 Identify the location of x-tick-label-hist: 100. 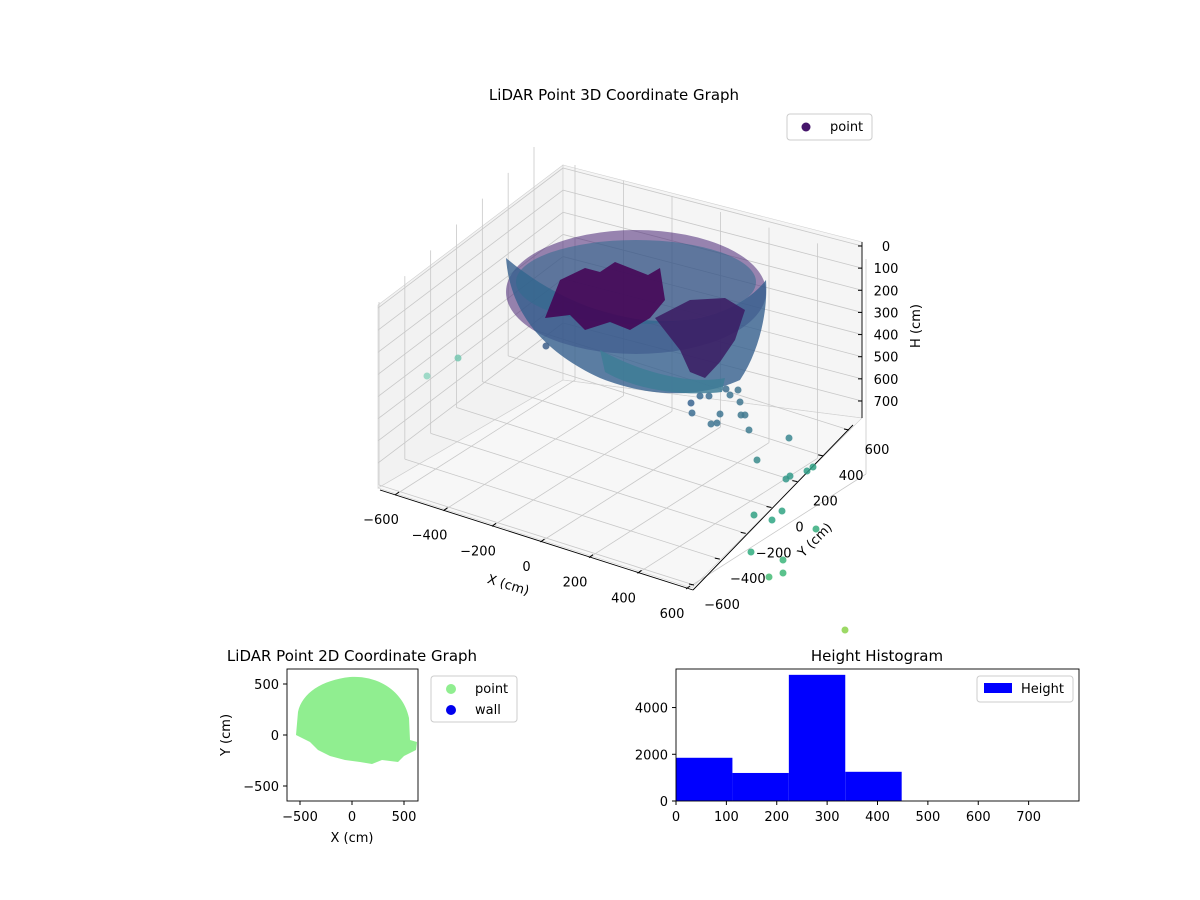
(726, 817).